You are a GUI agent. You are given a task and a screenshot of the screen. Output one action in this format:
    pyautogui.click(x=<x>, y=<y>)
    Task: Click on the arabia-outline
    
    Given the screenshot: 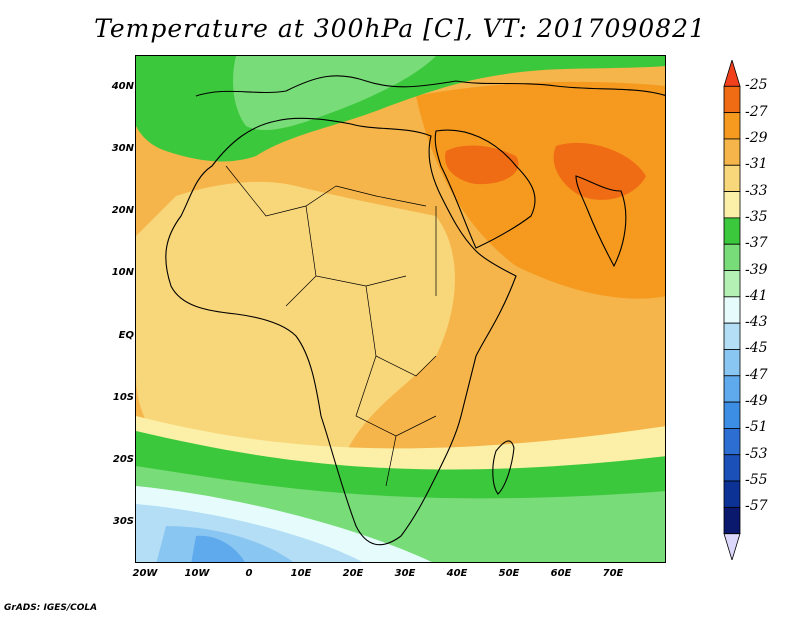 What is the action you would take?
    pyautogui.click(x=485, y=189)
    